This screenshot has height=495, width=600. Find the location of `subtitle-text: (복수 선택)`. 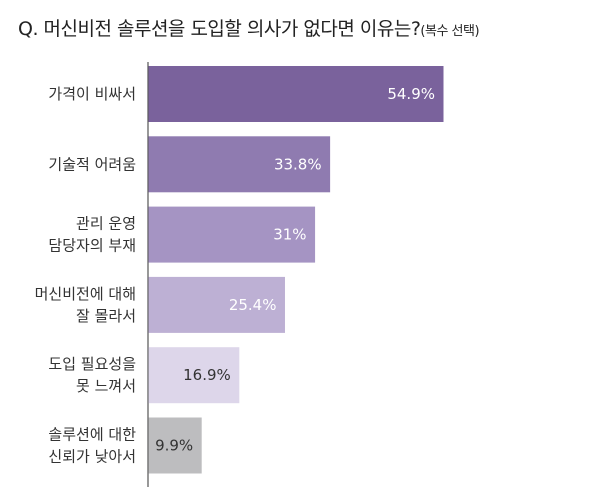

subtitle-text: (복수 선택) is located at coordinates (450, 31).